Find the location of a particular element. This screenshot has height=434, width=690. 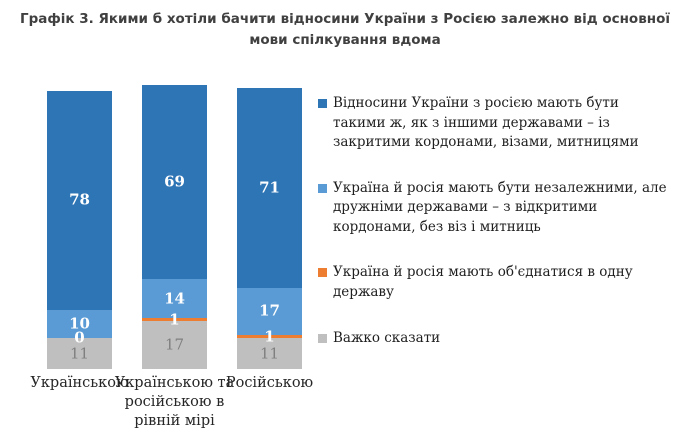

bar-segment: 78 is located at coordinates (79, 200).